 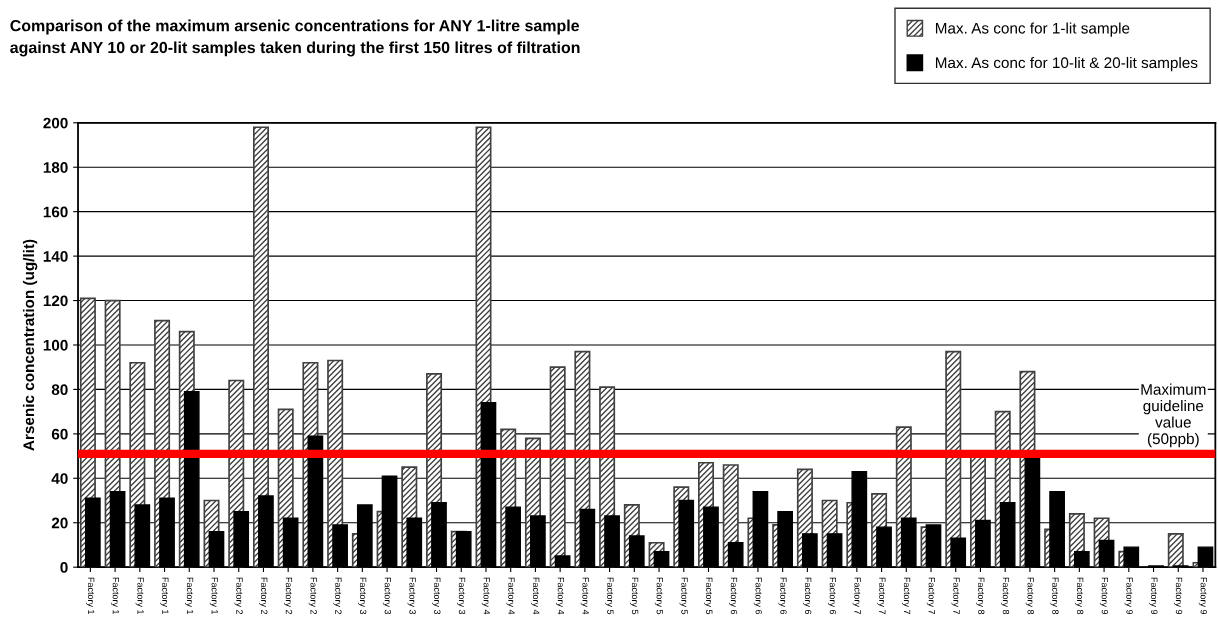 I want to click on y-tick-label: 80, so click(x=59, y=390).